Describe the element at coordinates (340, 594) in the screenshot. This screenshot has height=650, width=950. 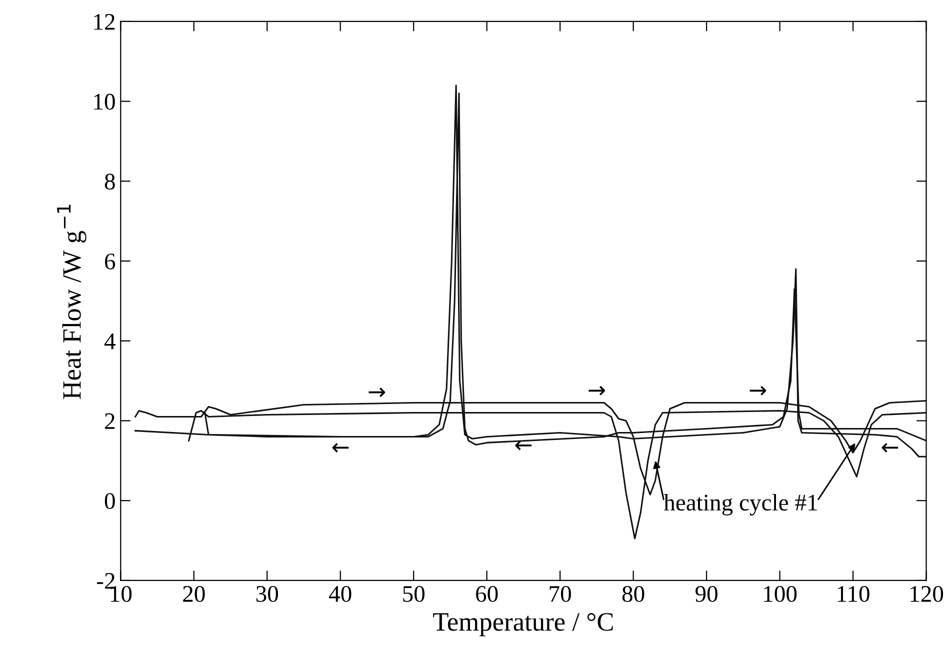
I see `x-tick-label: 40` at that location.